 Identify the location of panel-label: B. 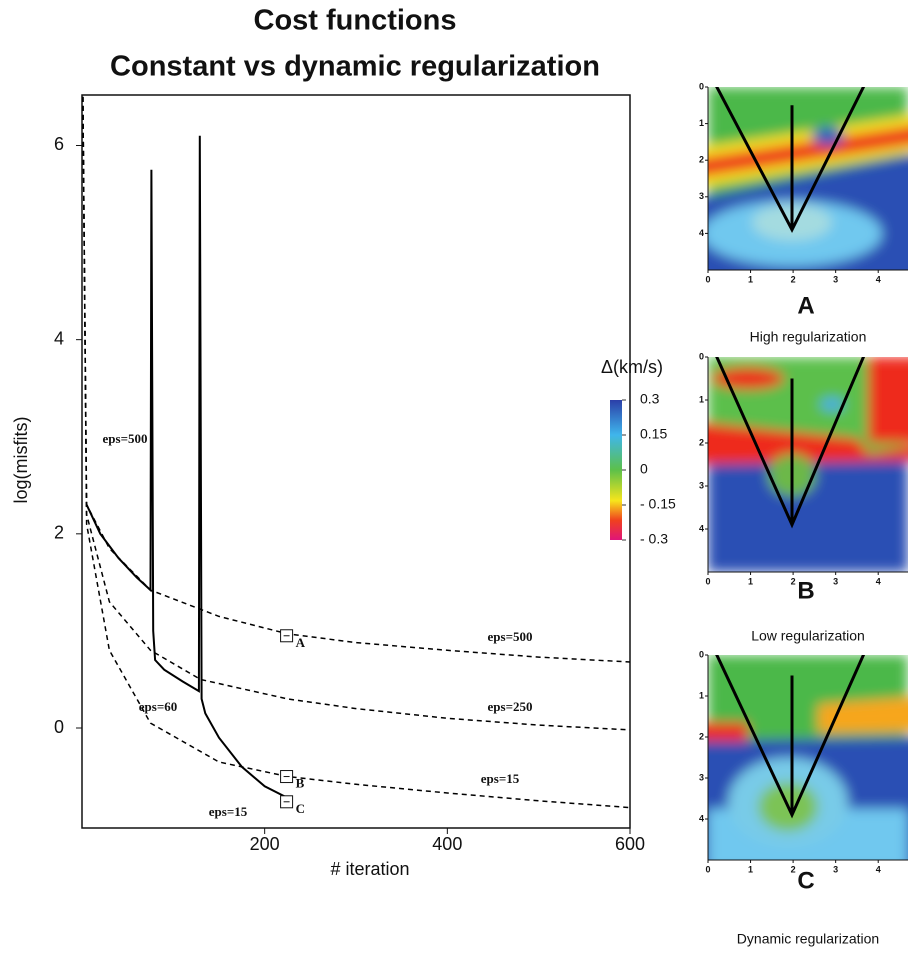
(805, 590).